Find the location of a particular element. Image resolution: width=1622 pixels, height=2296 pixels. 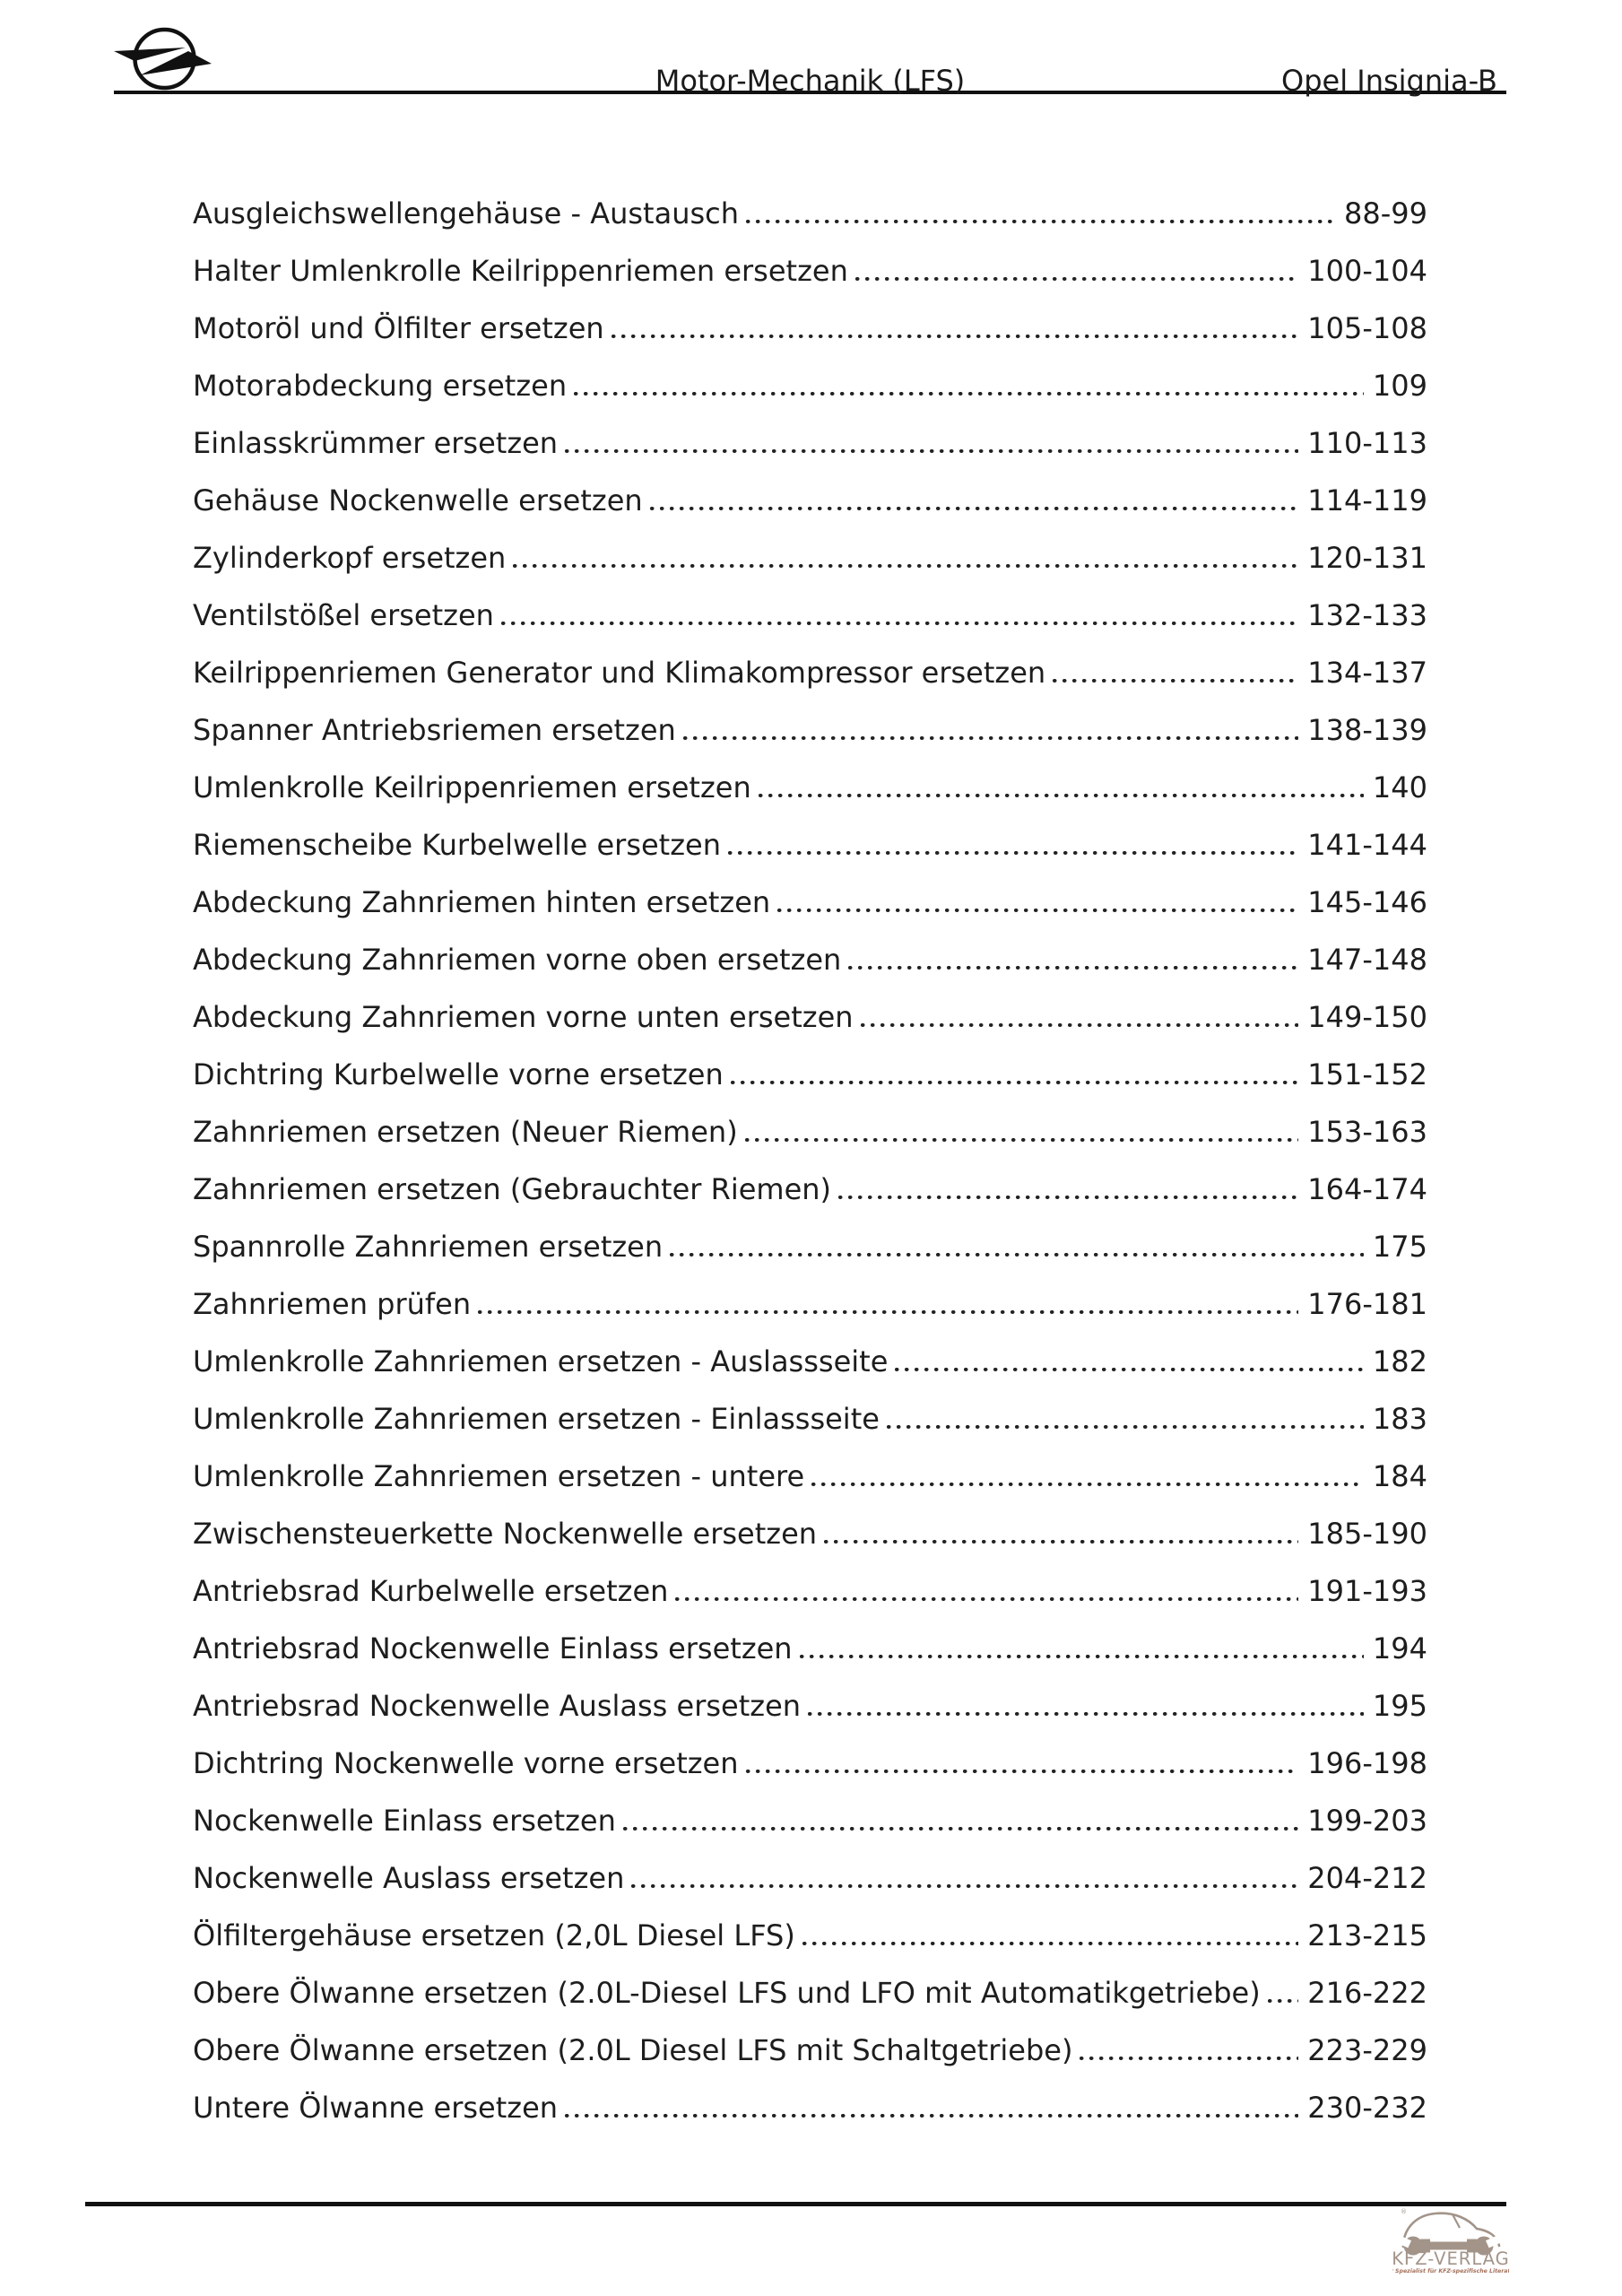

toc-entry: Antriebsrad Kurbelwelle ersetzen 191-193 is located at coordinates (810, 1604).